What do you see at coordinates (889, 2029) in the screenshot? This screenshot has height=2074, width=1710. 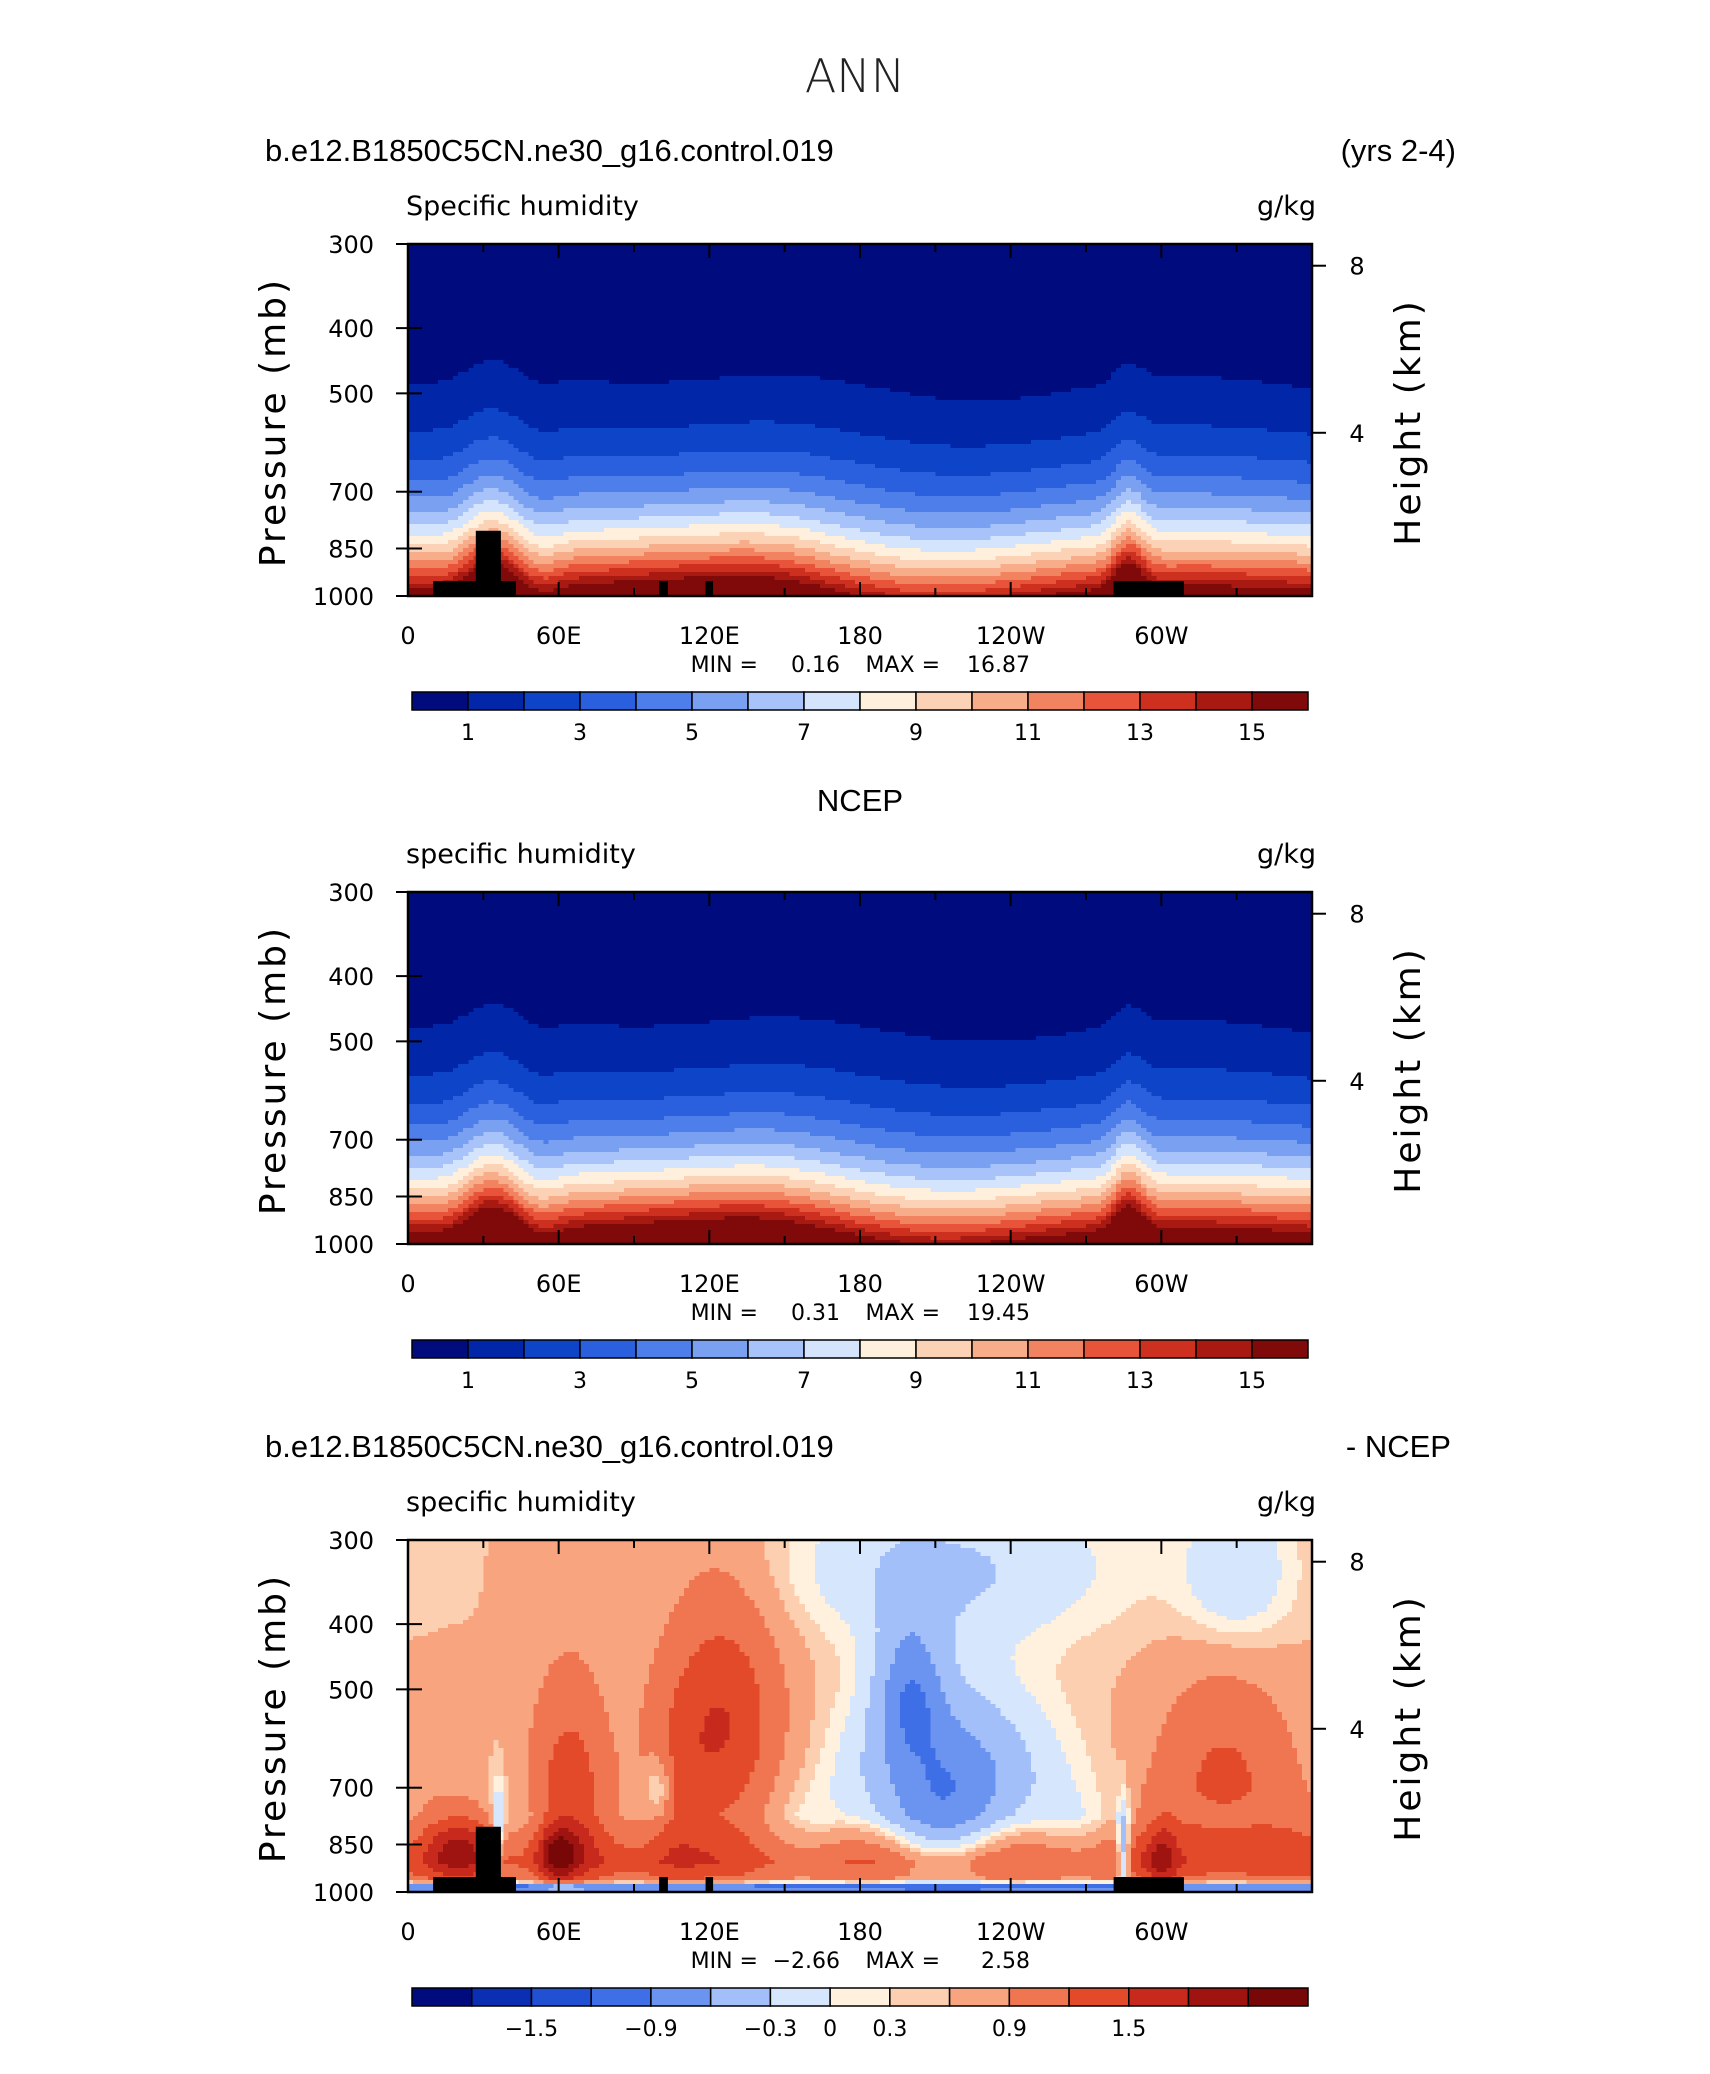 I see `colorbar-label: 0.3` at bounding box center [889, 2029].